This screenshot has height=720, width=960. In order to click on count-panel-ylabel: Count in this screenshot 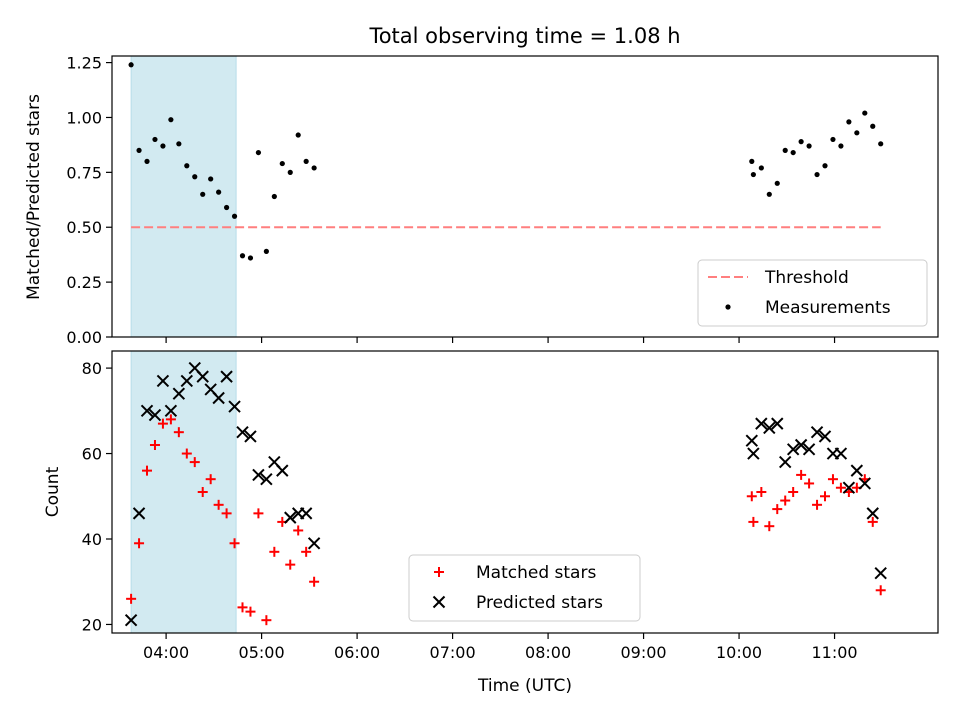, I will do `click(53, 491)`.